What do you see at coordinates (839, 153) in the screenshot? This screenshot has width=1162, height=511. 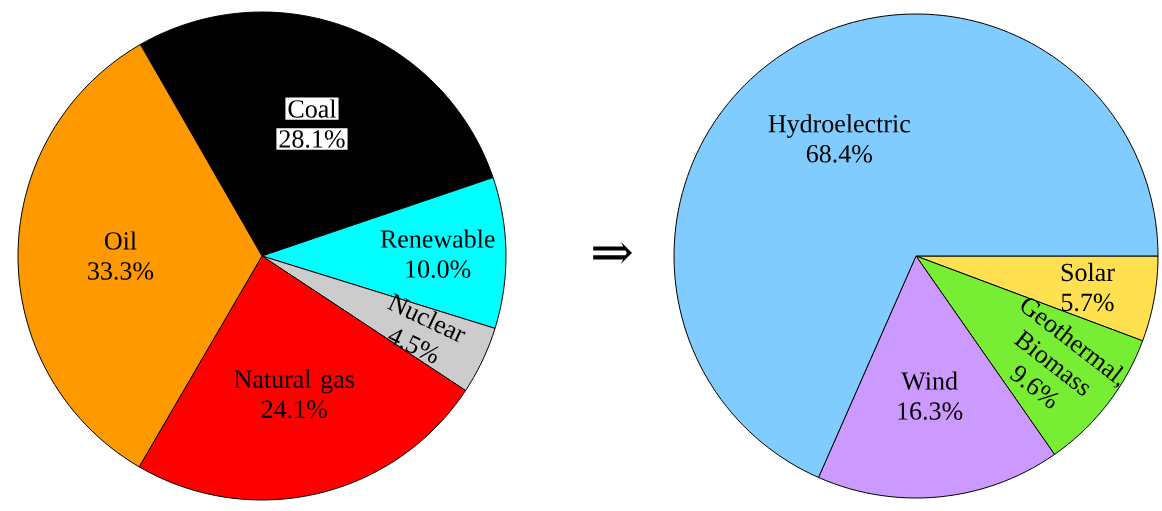 I see `data-label: 68.4%` at bounding box center [839, 153].